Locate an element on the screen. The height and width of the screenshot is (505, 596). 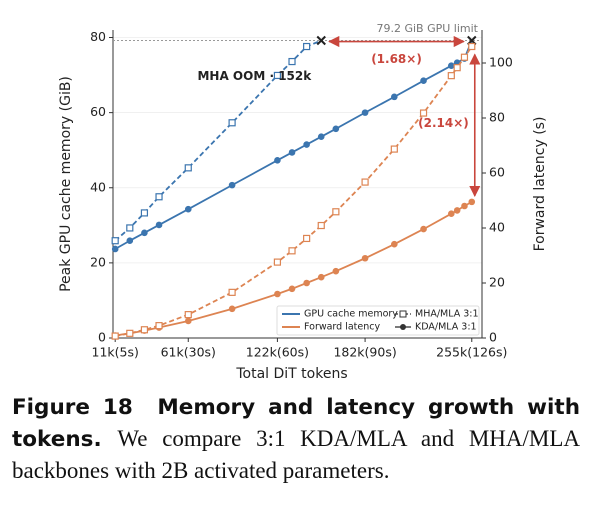
legend-label: Forward latency is located at coordinates (342, 327).